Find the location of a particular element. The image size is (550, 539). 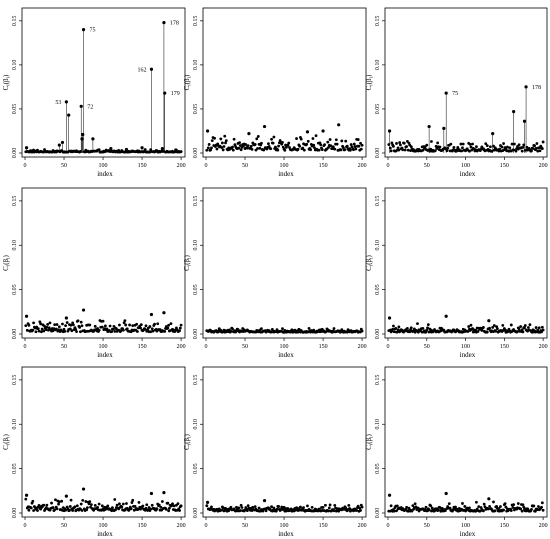

scatter-panel: 0 50 100 150 200 0.00 0.05 0.10 0.15 index Ci(βi) is located at coordinates (94, 273).